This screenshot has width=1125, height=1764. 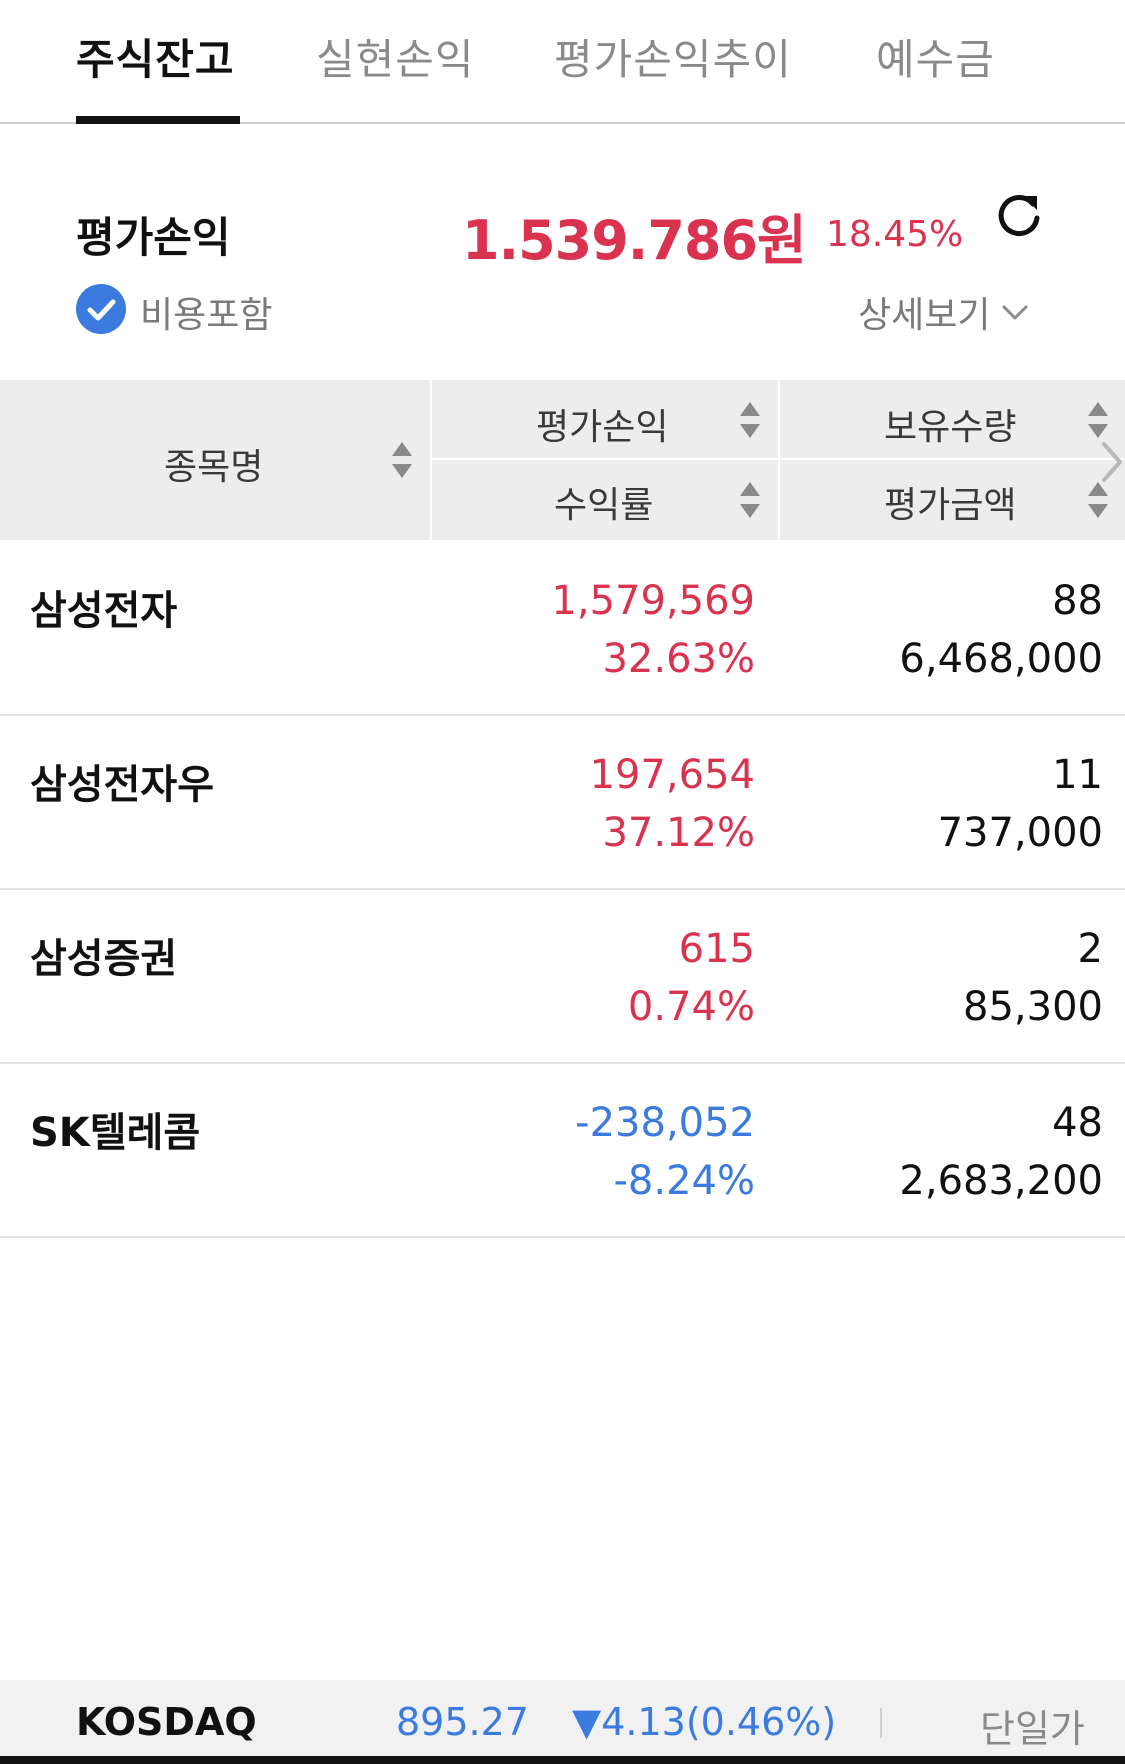 What do you see at coordinates (895, 234) in the screenshot?
I see `summary-rate: 18.45%` at bounding box center [895, 234].